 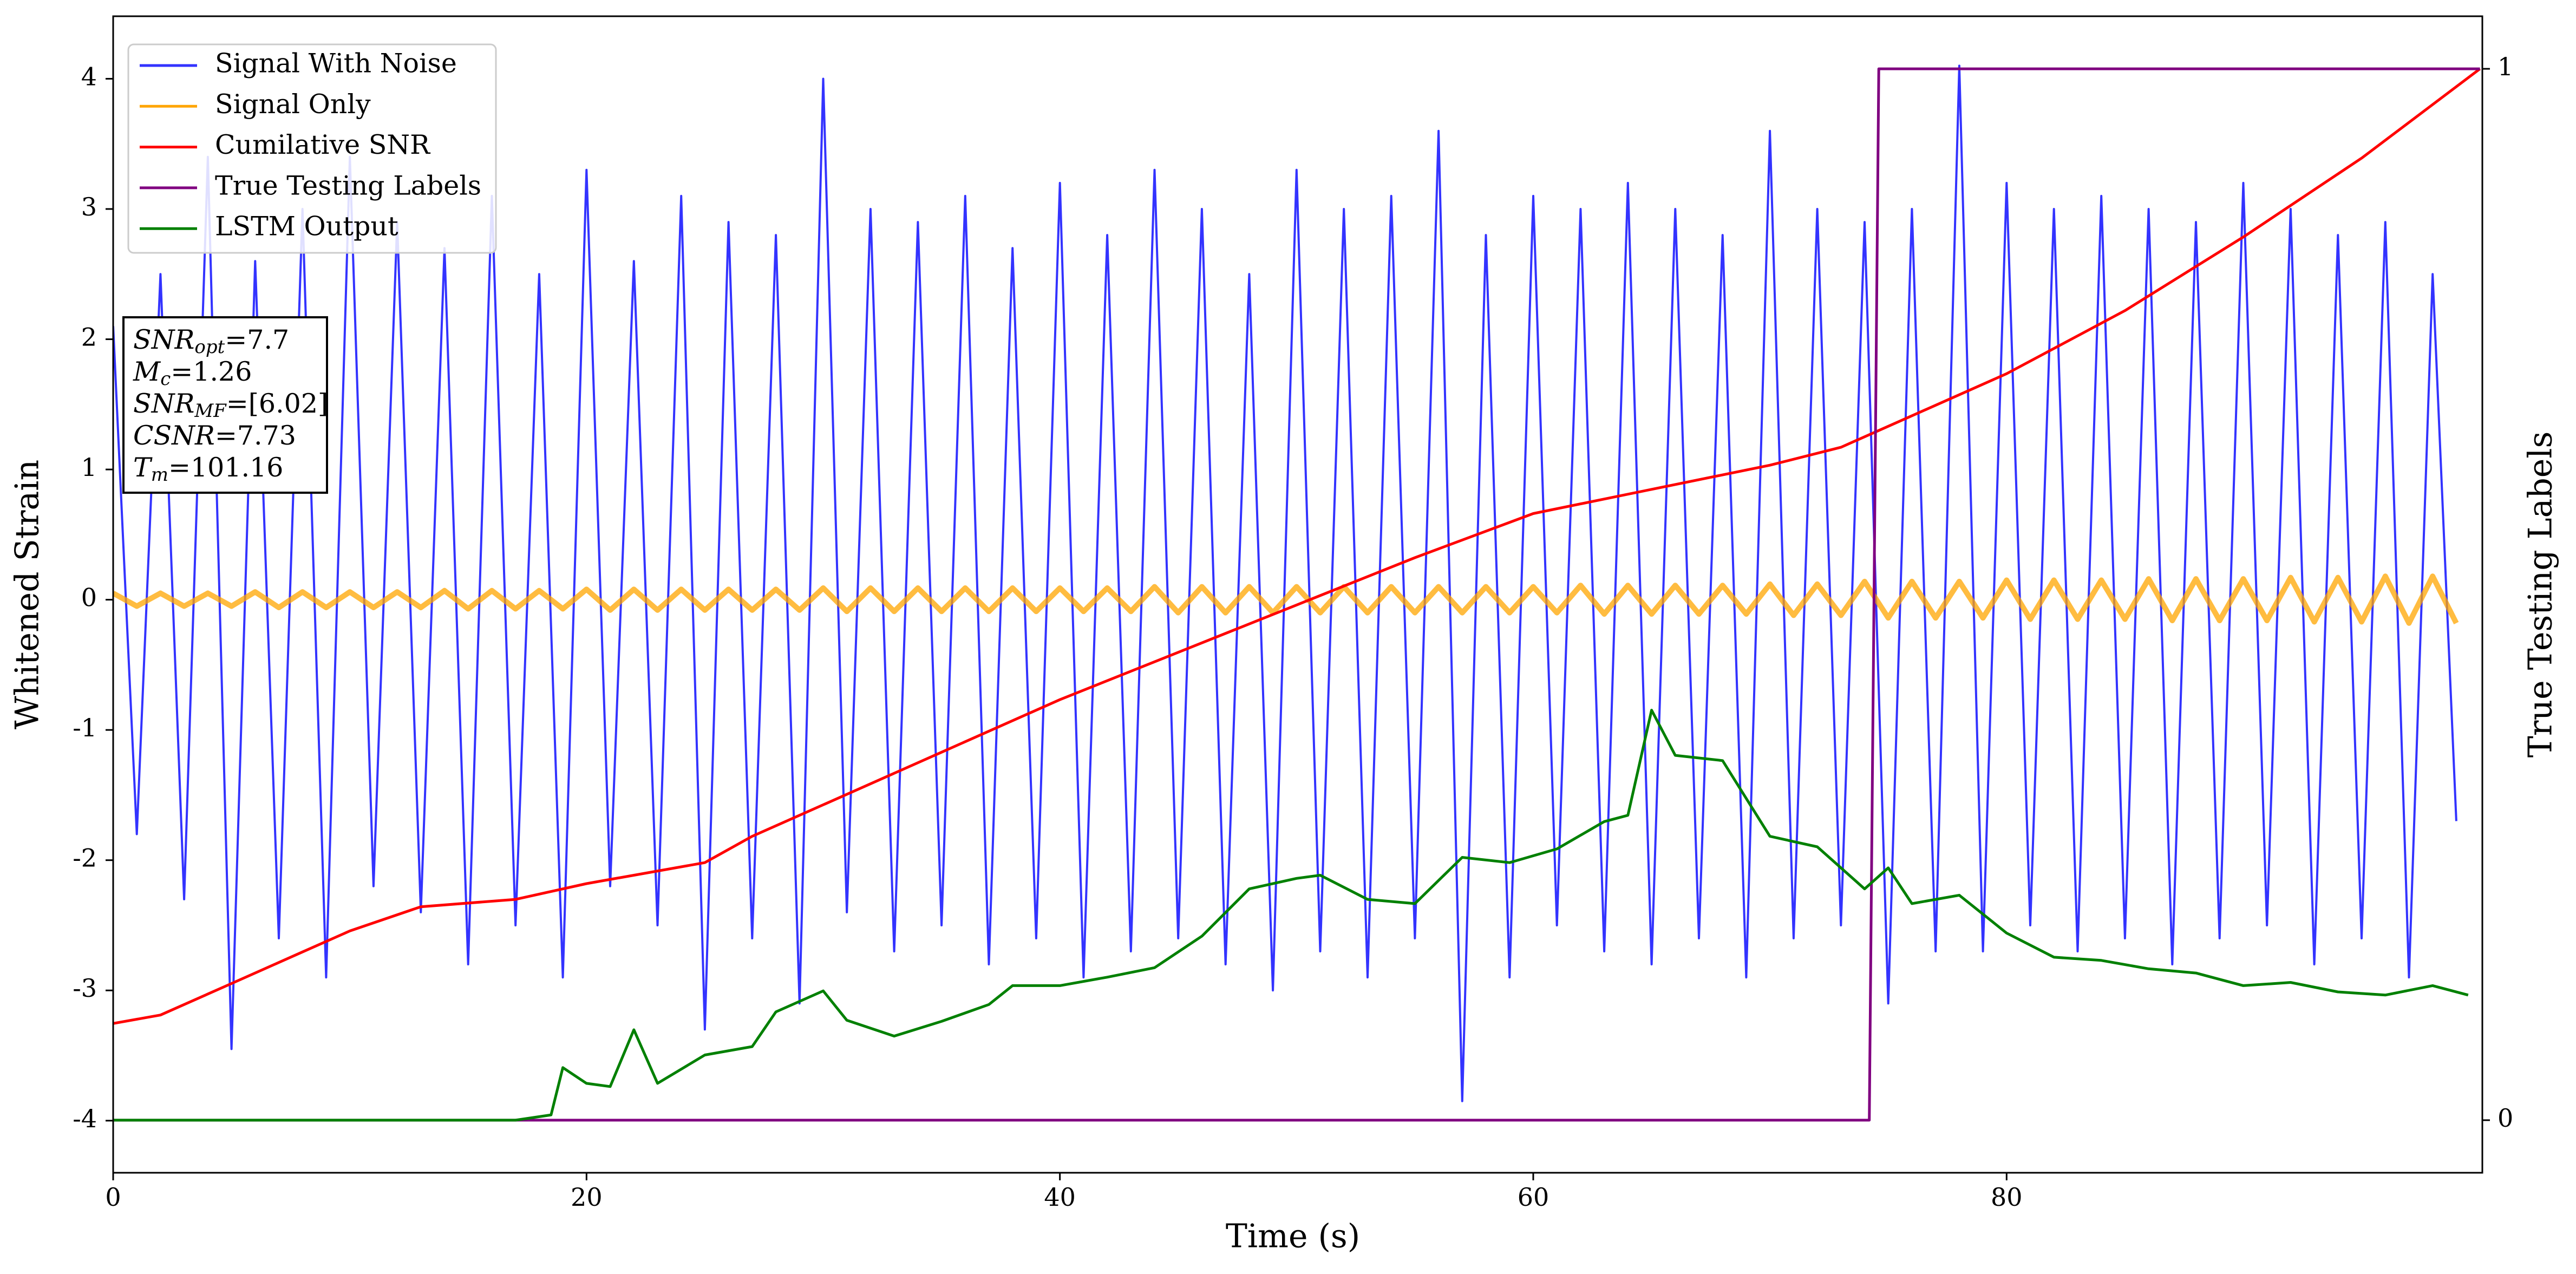 I want to click on y-tick-label: -4, so click(x=85, y=1118).